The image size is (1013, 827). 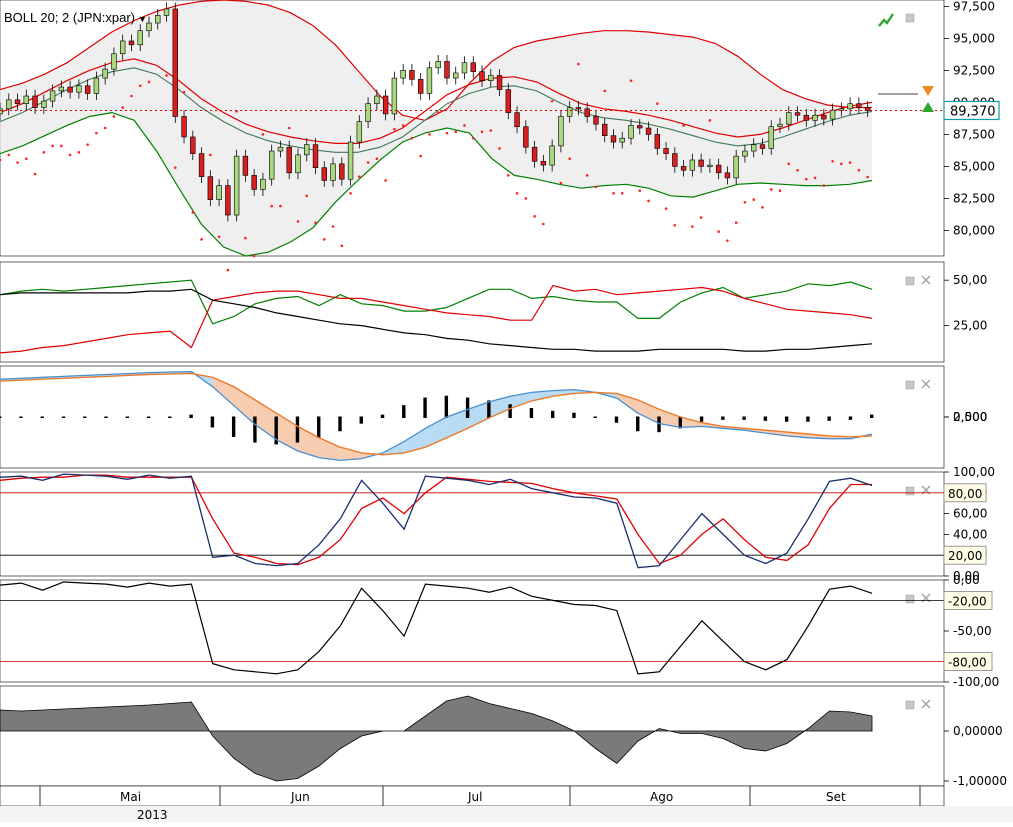 I want to click on y-tick-label: 97,500, so click(x=974, y=6).